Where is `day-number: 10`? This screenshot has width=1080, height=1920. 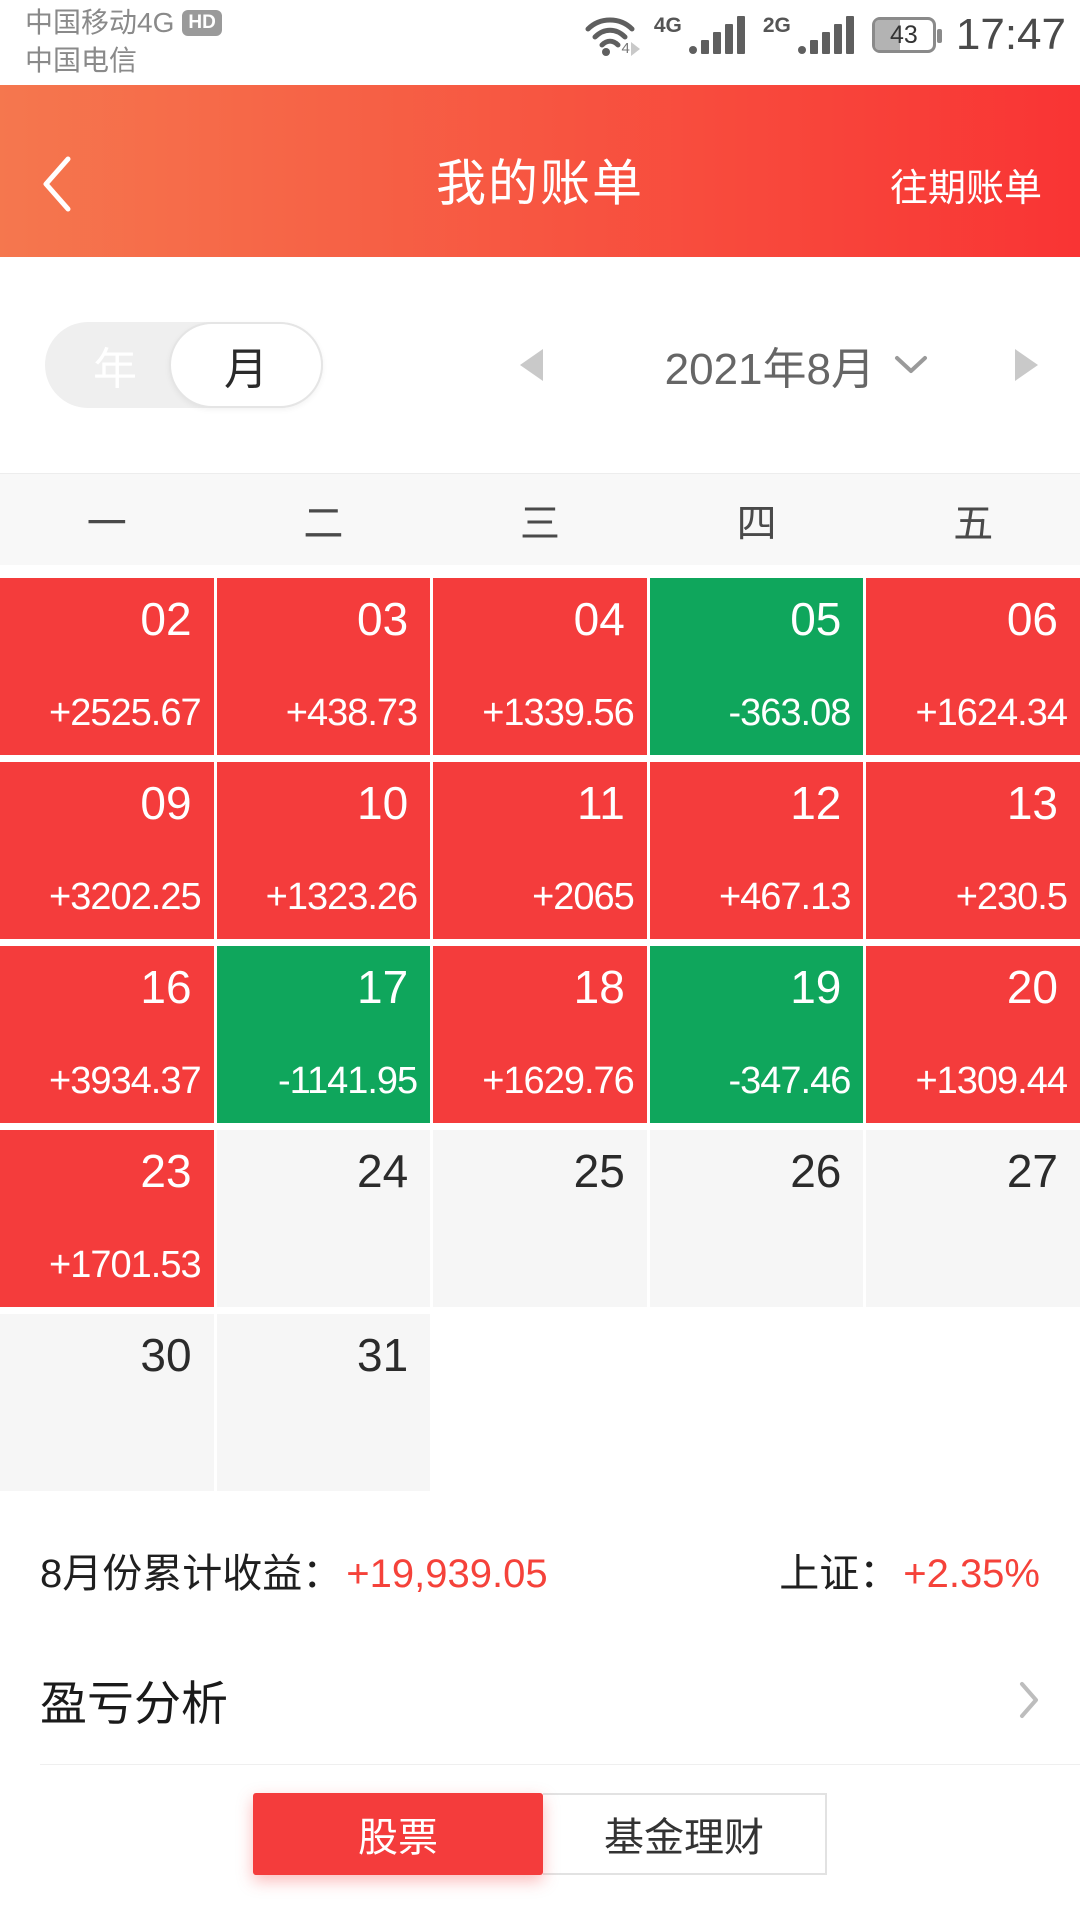 day-number: 10 is located at coordinates (383, 803).